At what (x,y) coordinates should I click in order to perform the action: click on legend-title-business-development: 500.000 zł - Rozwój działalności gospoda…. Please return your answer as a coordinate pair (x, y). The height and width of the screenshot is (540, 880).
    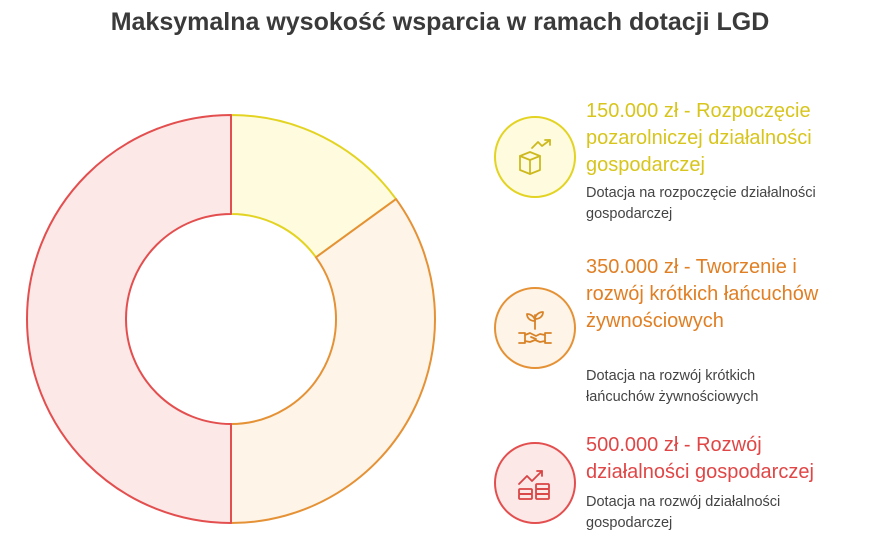
    Looking at the image, I should click on (700, 458).